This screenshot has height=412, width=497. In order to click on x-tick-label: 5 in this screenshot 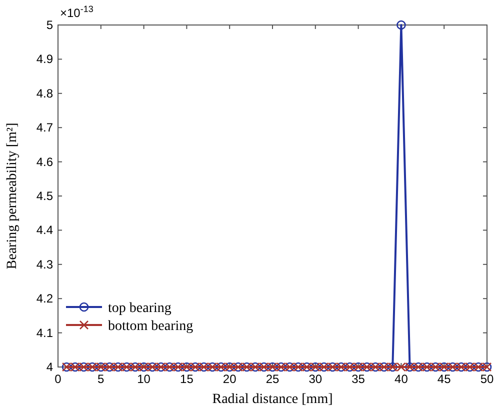, I will do `click(101, 379)`.